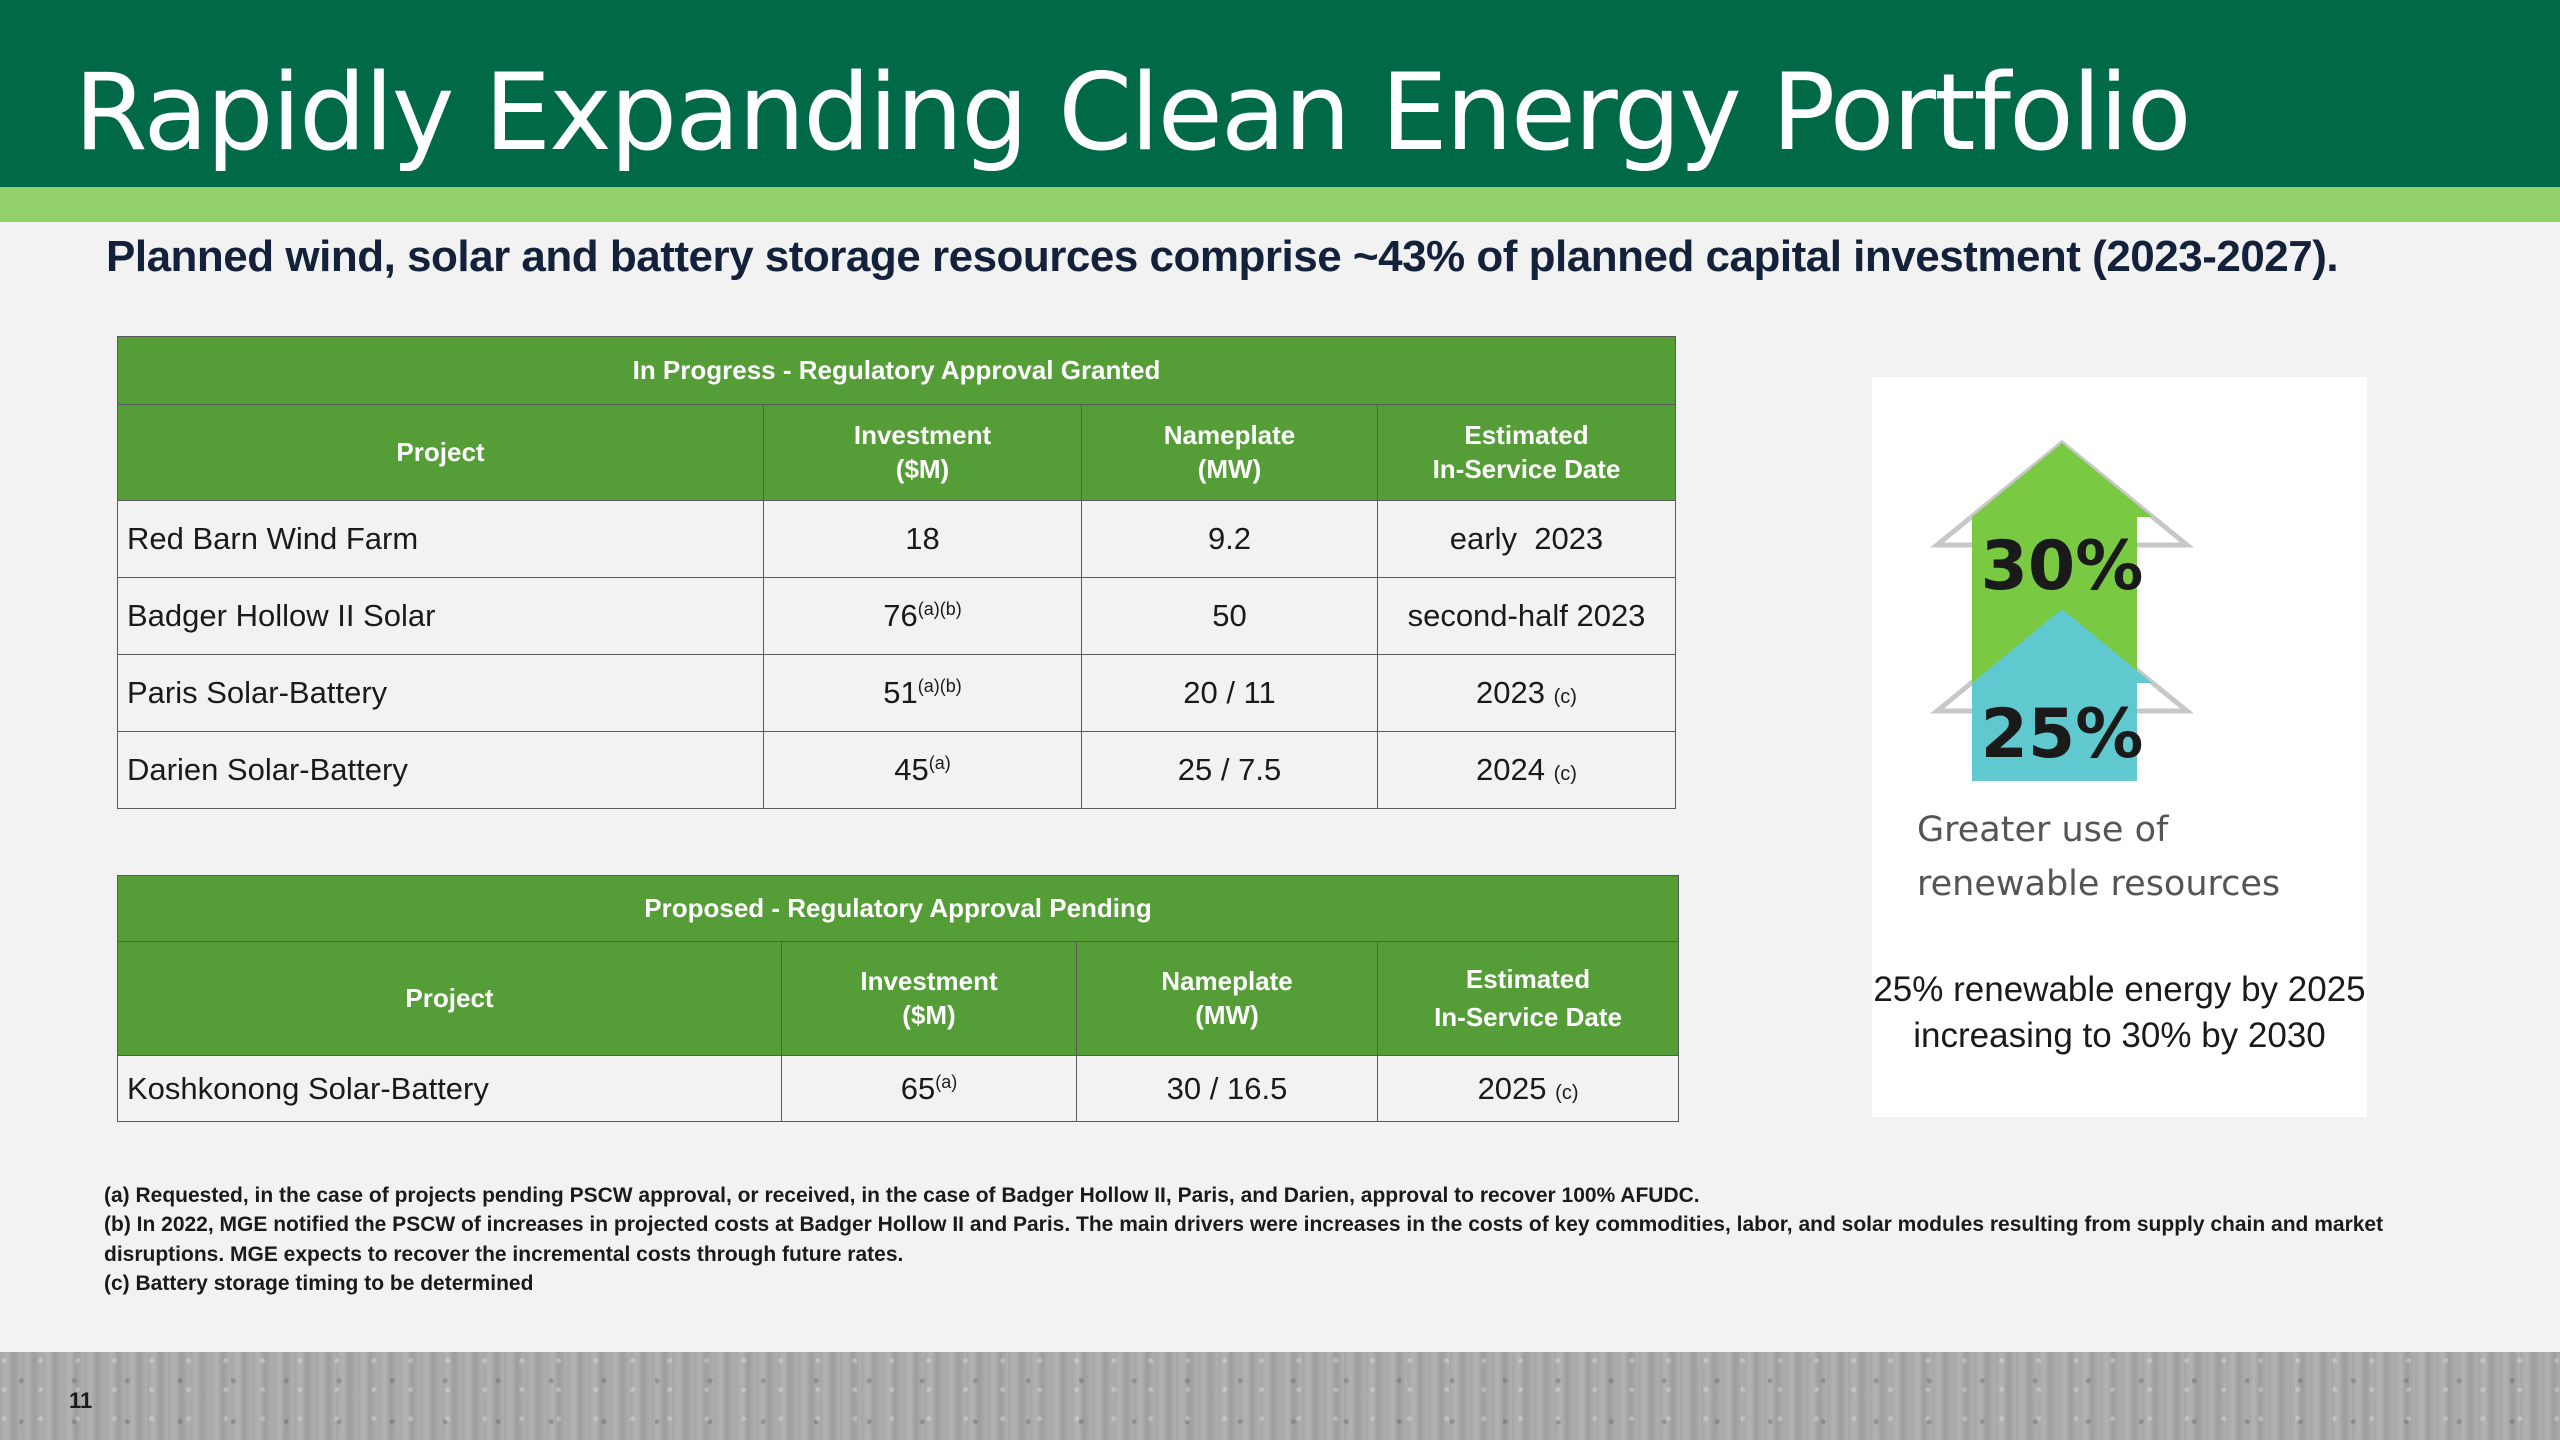  Describe the element at coordinates (922, 539) in the screenshot. I see `investment-cell: 18` at that location.